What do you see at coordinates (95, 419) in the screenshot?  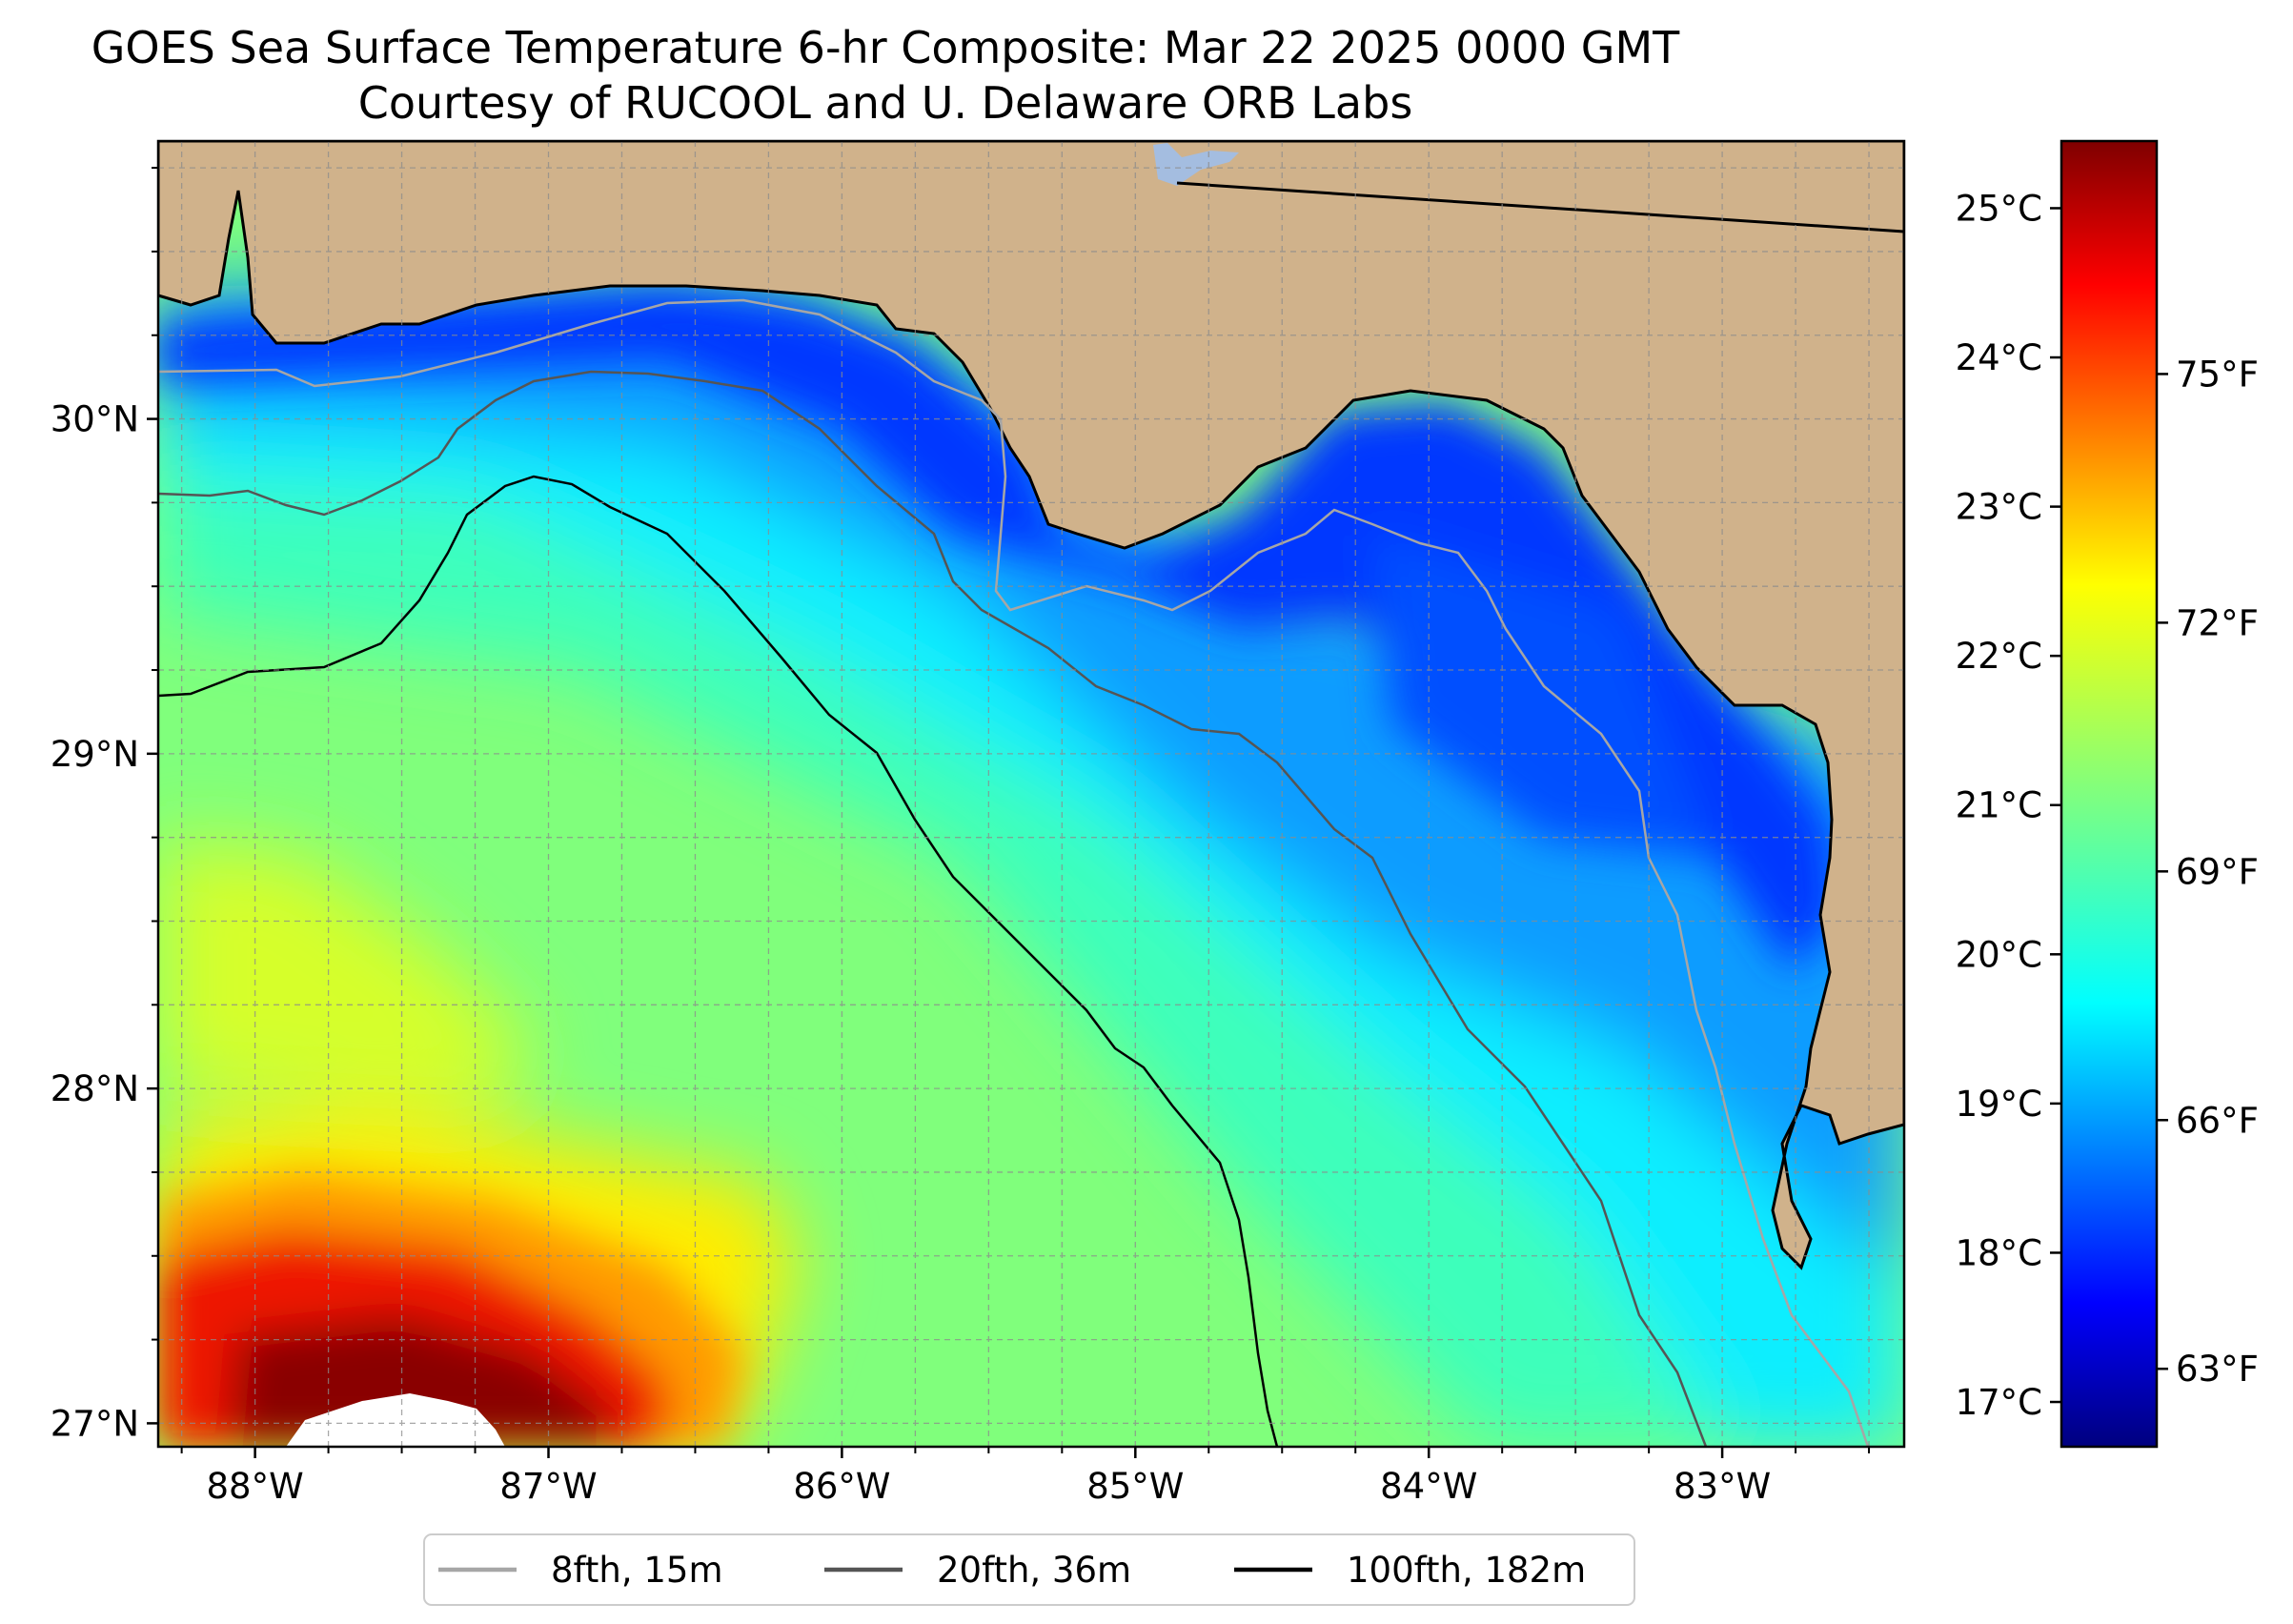 I see `y-tick-label: 30°N` at bounding box center [95, 419].